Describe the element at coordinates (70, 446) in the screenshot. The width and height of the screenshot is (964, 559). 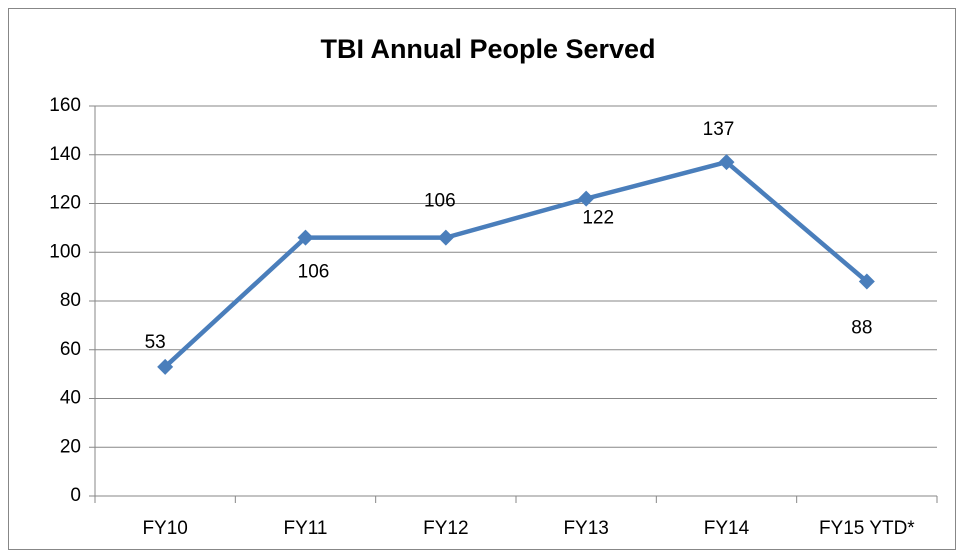
I see `y-tick-label: 20` at that location.